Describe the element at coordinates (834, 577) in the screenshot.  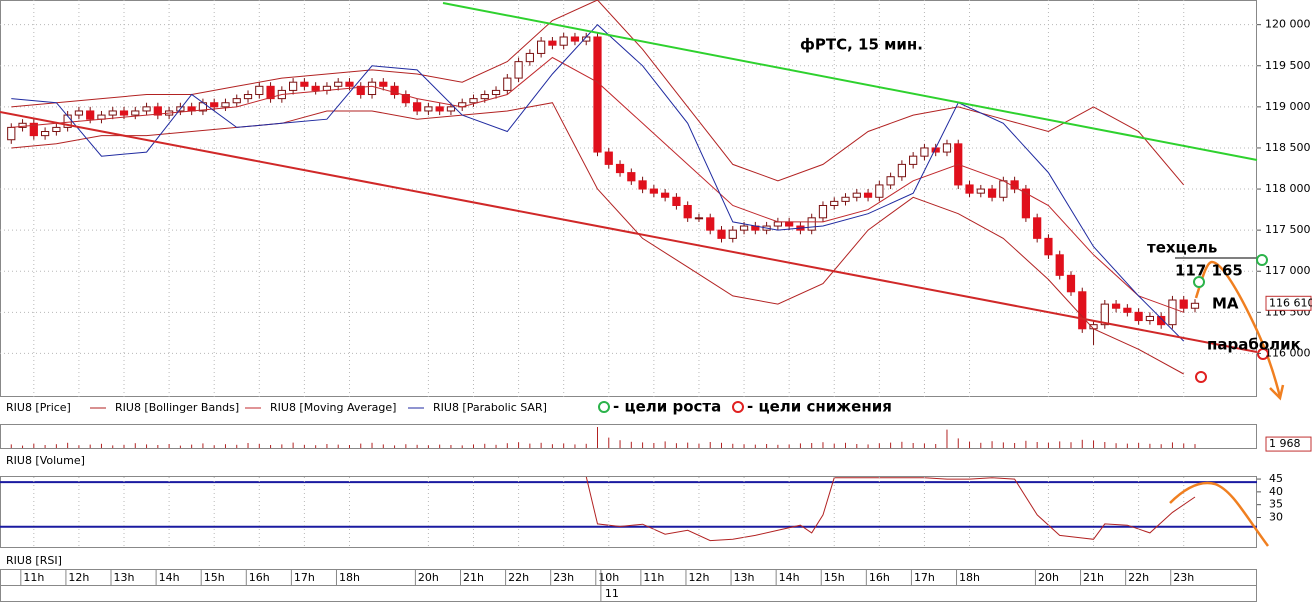
I see `x-tick-label: 15h` at that location.